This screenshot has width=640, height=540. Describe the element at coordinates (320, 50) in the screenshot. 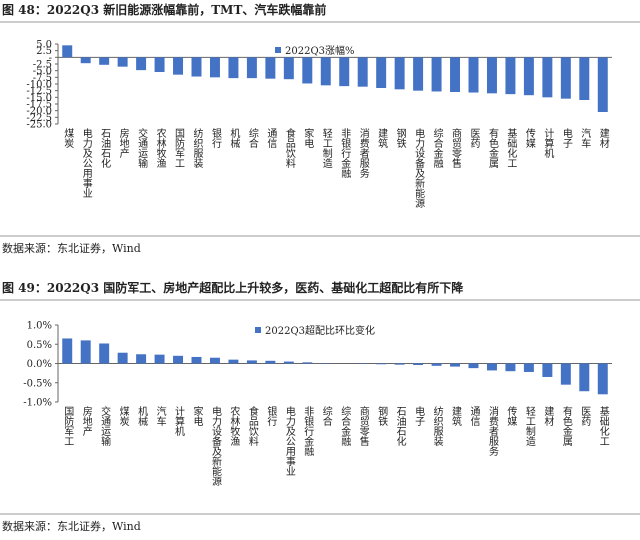

I see `legend-label: 2022Q3涨幅%` at that location.